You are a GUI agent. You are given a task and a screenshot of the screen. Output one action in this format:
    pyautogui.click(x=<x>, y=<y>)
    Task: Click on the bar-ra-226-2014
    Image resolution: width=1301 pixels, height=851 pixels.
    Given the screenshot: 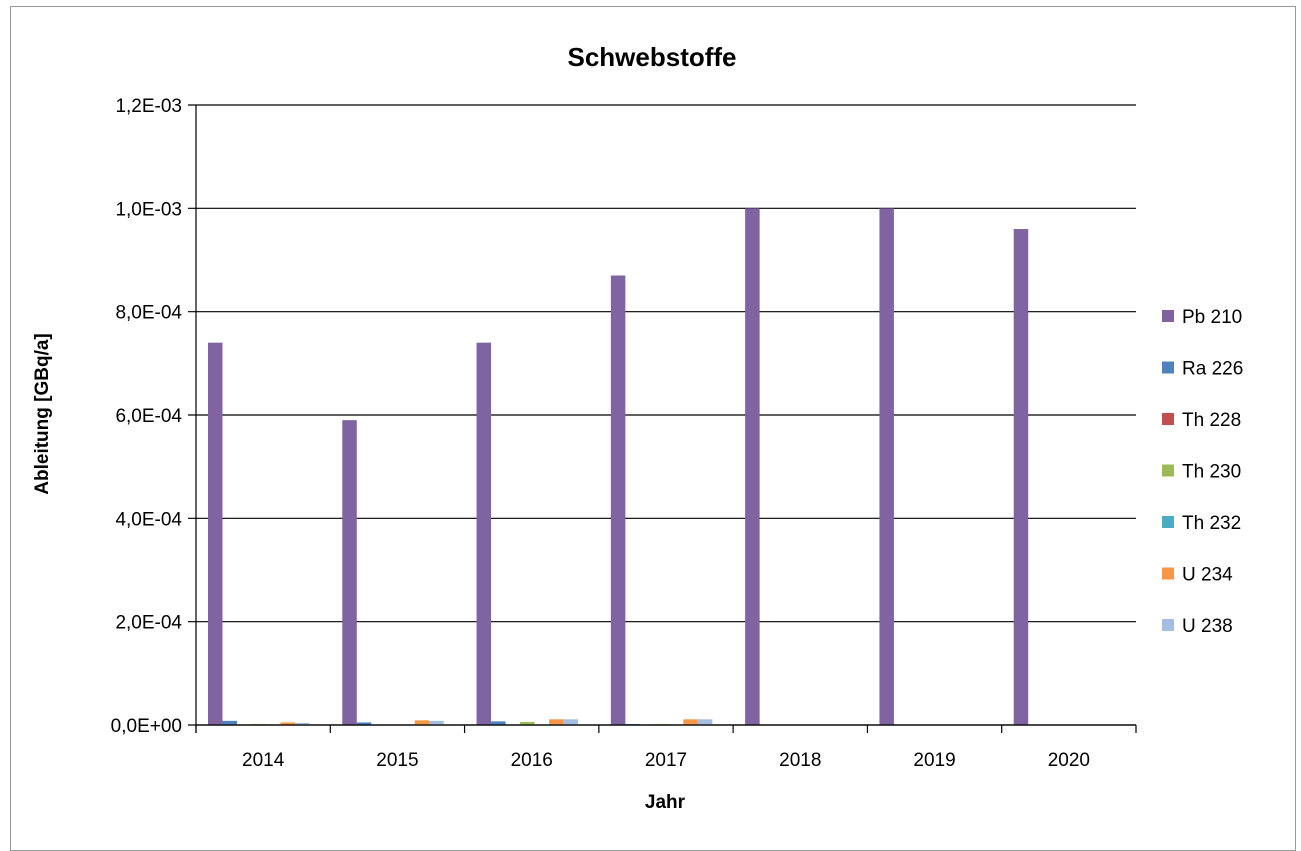 What is the action you would take?
    pyautogui.click(x=229, y=722)
    